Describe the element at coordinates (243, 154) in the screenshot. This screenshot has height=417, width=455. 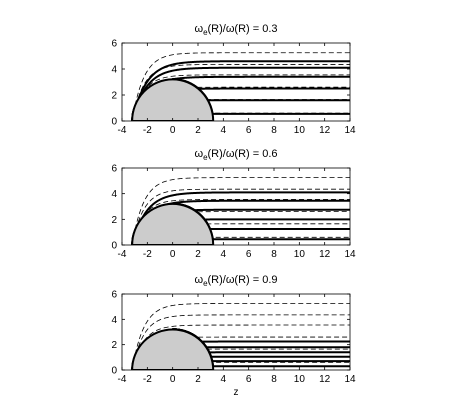
I see `title-rest: (R)/ω(R) = 0.6` at that location.